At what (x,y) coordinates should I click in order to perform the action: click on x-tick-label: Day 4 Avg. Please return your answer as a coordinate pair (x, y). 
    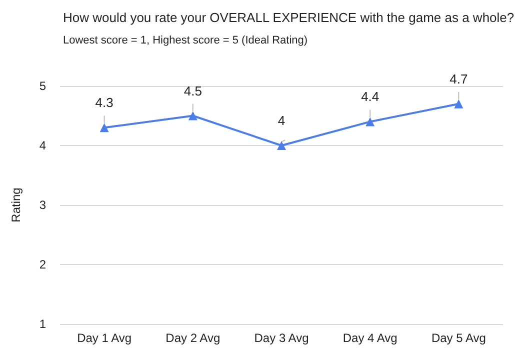
    Looking at the image, I should click on (370, 338).